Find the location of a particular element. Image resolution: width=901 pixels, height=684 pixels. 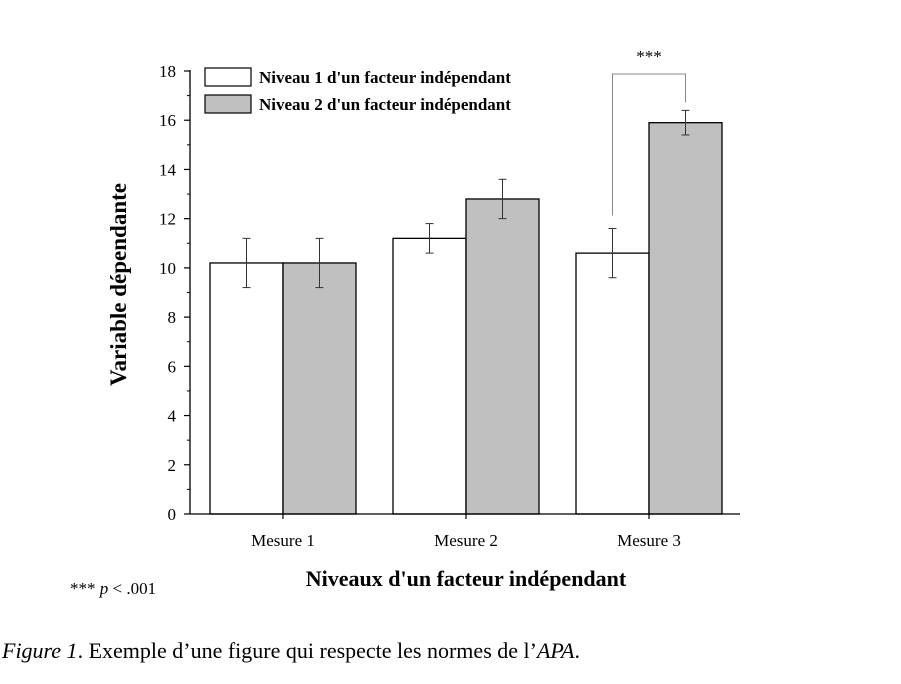

y-tick-label: 14 is located at coordinates (168, 169).